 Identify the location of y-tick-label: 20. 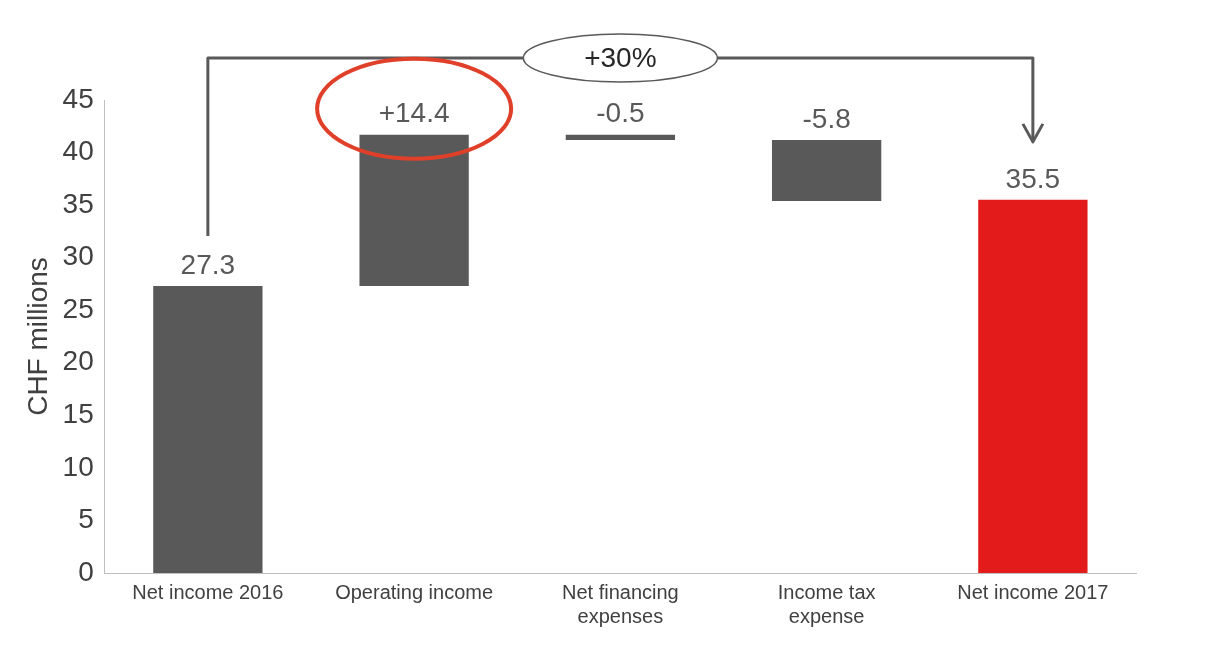
(78, 361).